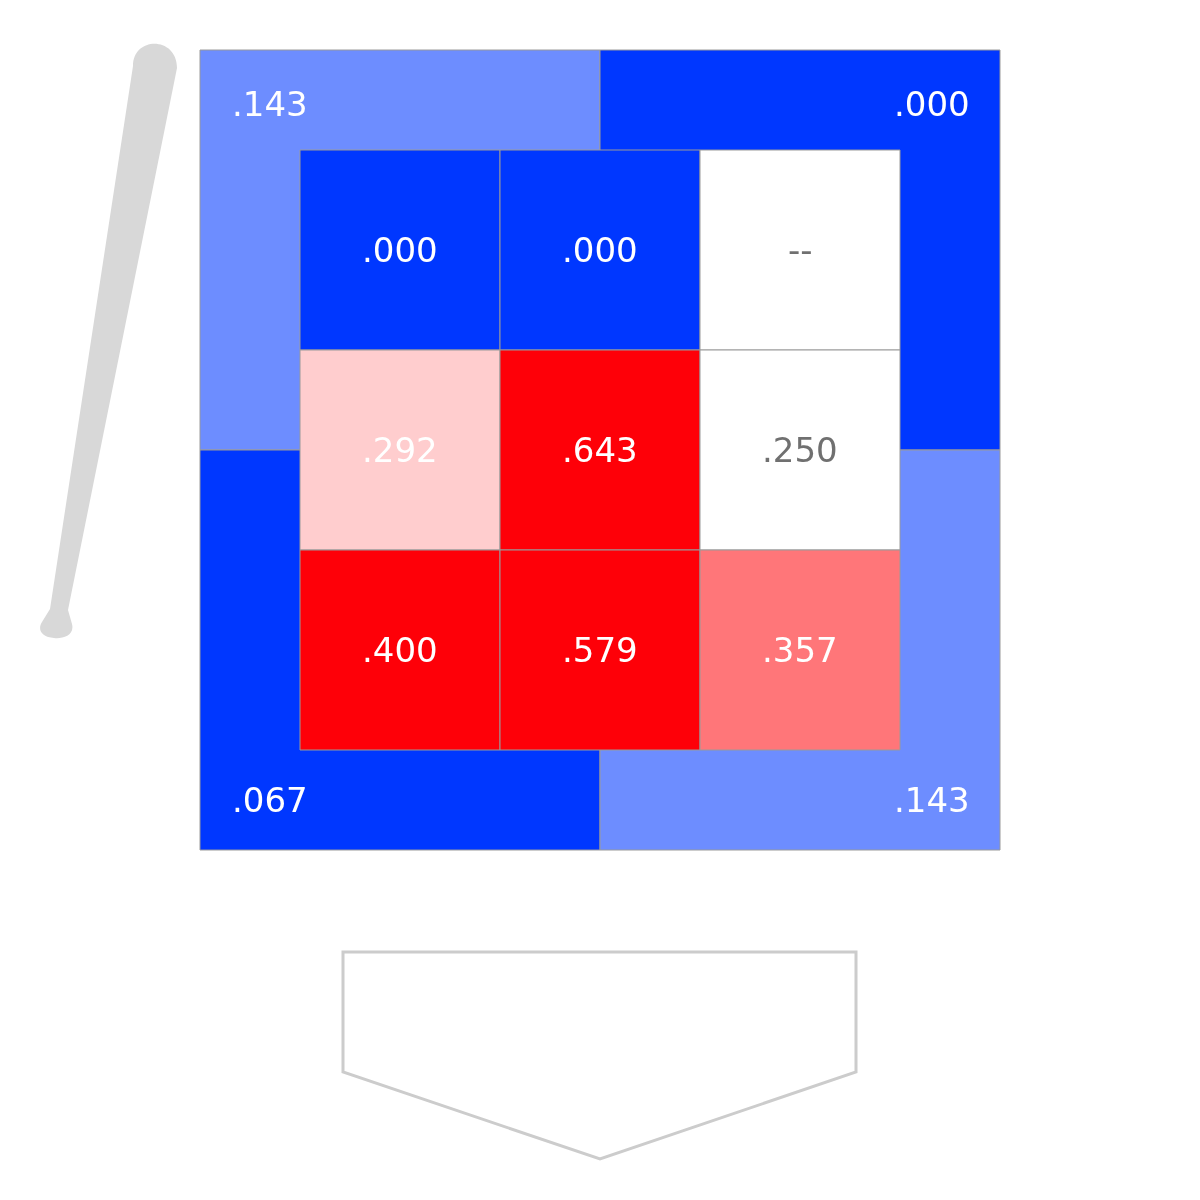  Describe the element at coordinates (270, 800) in the screenshot. I see `data-label: .067` at that location.